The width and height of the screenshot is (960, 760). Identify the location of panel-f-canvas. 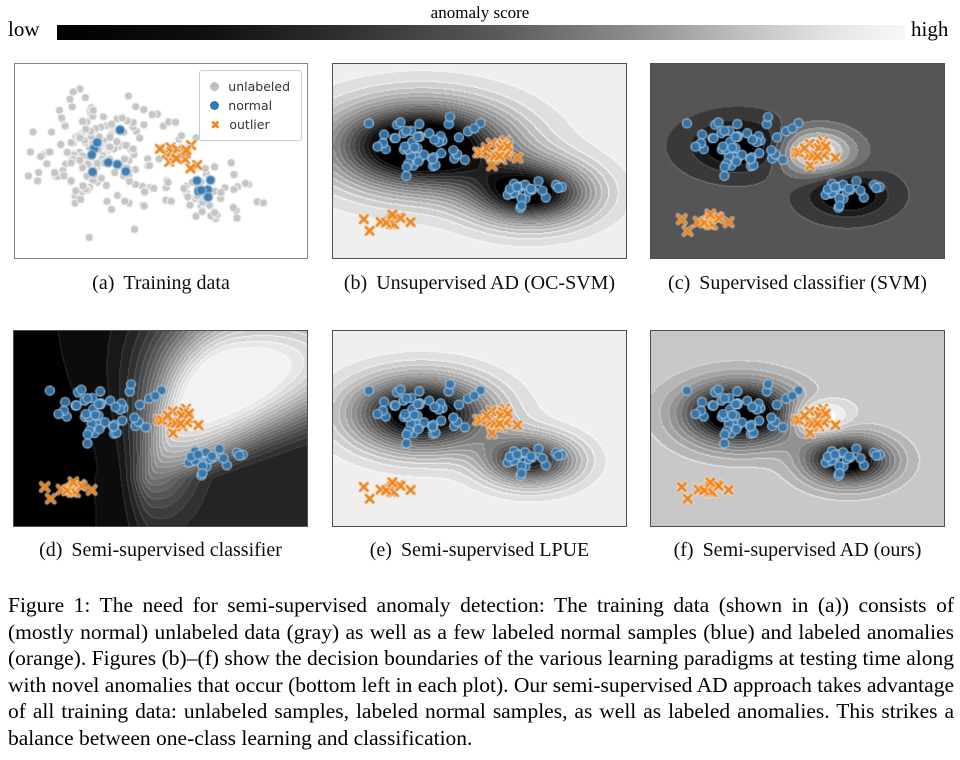
(797, 428).